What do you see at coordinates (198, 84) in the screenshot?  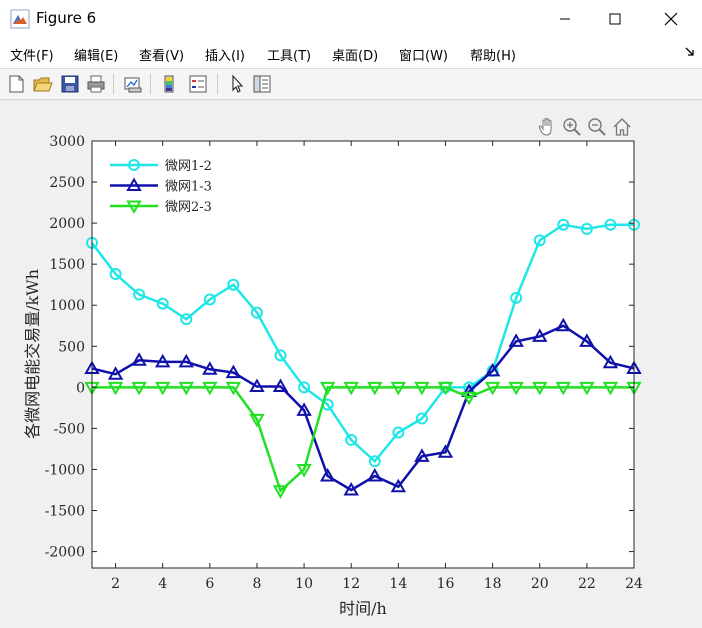 I see `legend-icon` at bounding box center [198, 84].